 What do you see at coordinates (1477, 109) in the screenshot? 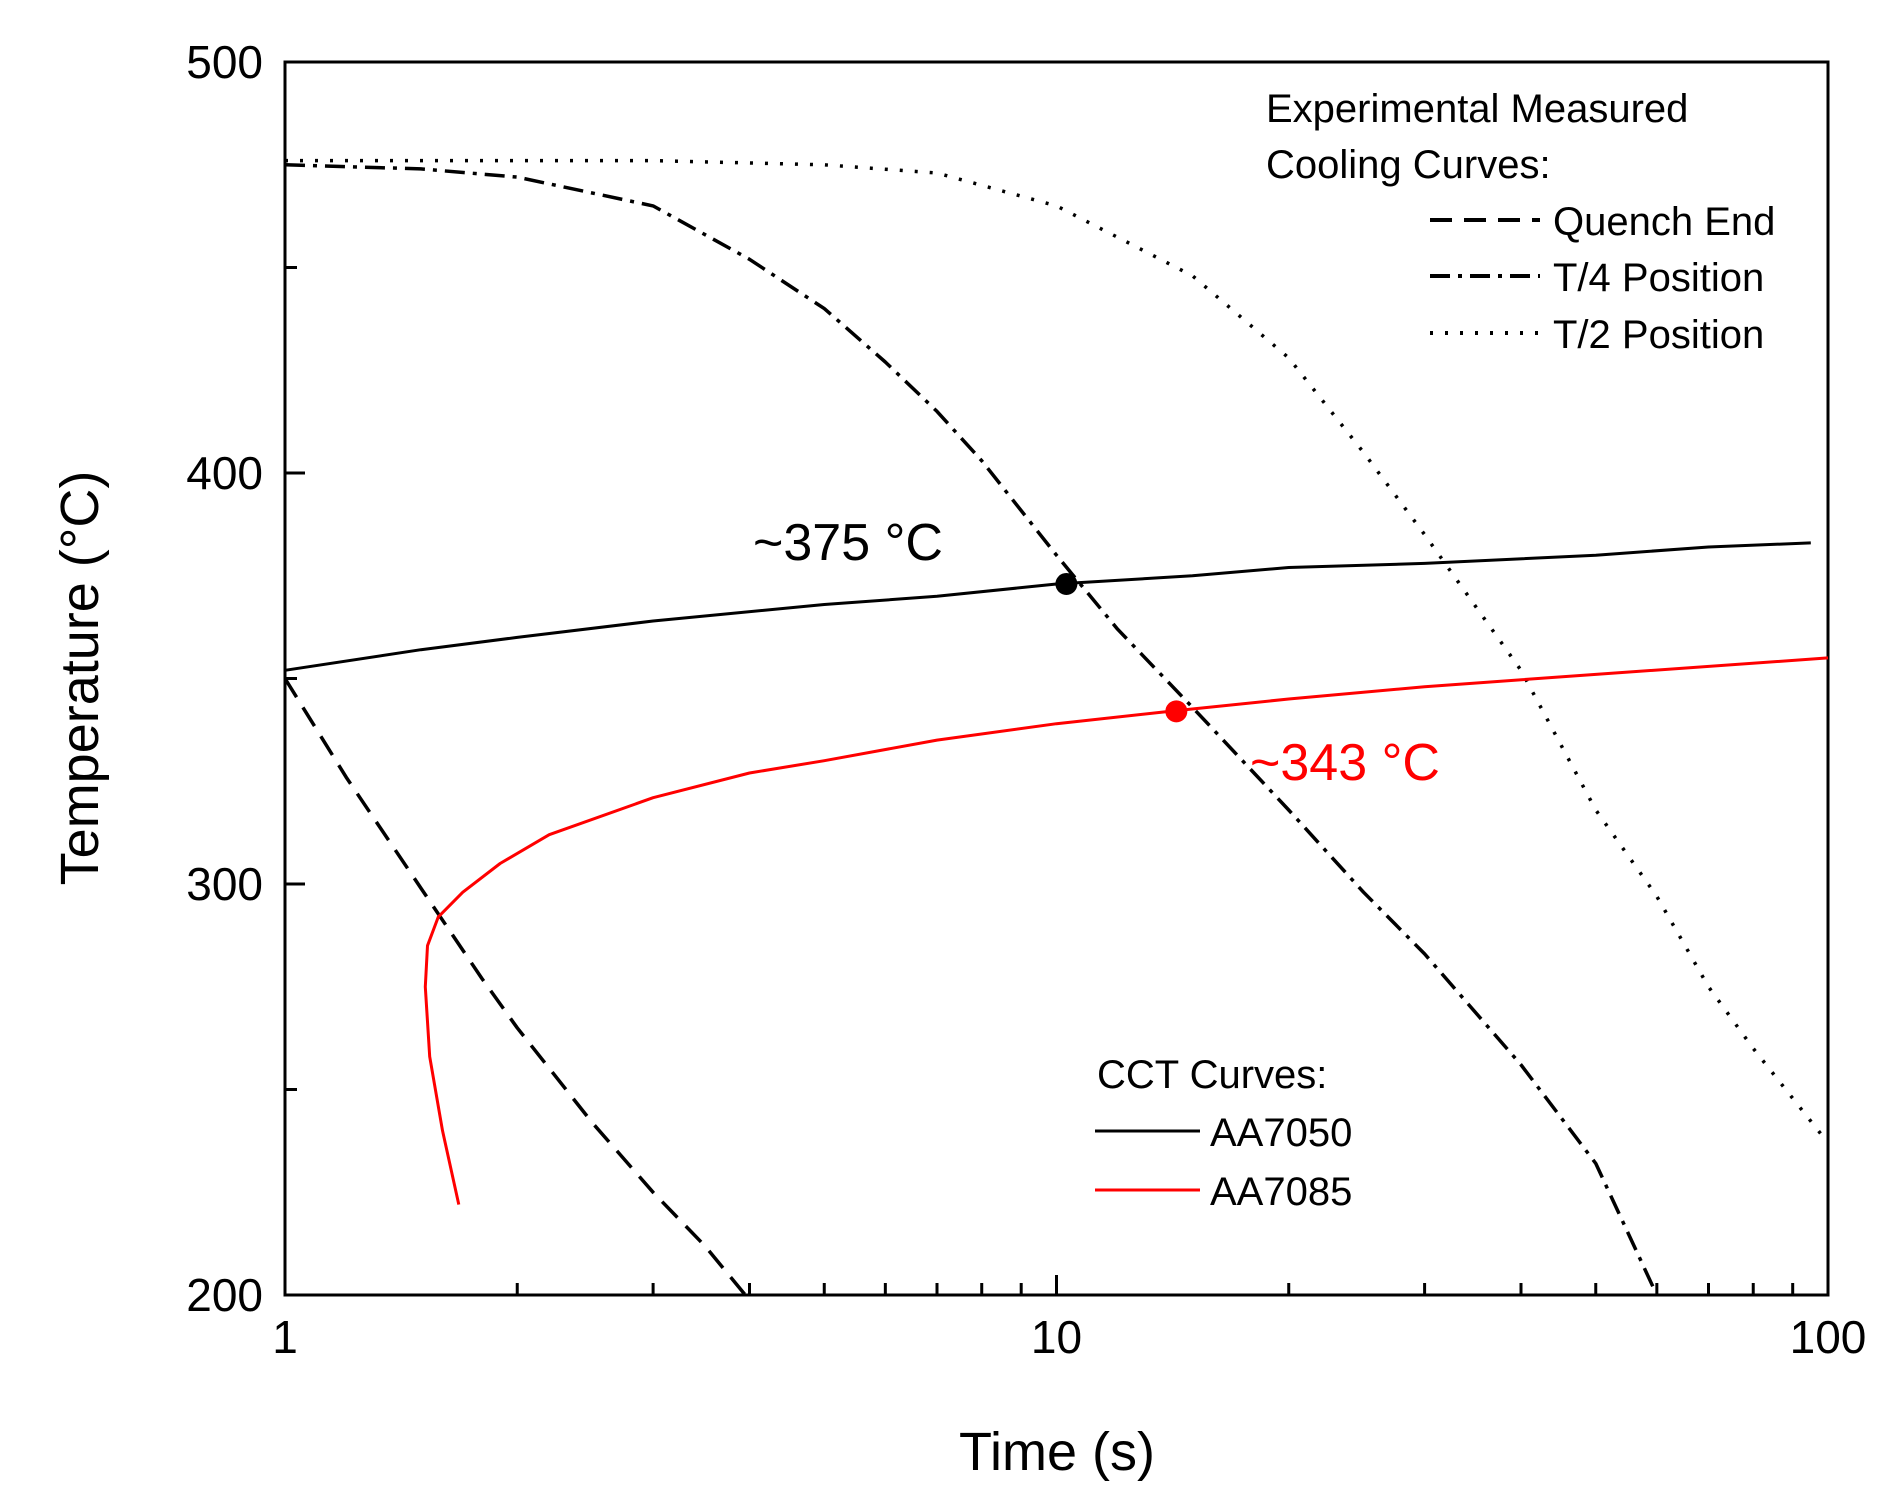
I see `legend-experimental-title-1: Experimental Measured` at bounding box center [1477, 109].